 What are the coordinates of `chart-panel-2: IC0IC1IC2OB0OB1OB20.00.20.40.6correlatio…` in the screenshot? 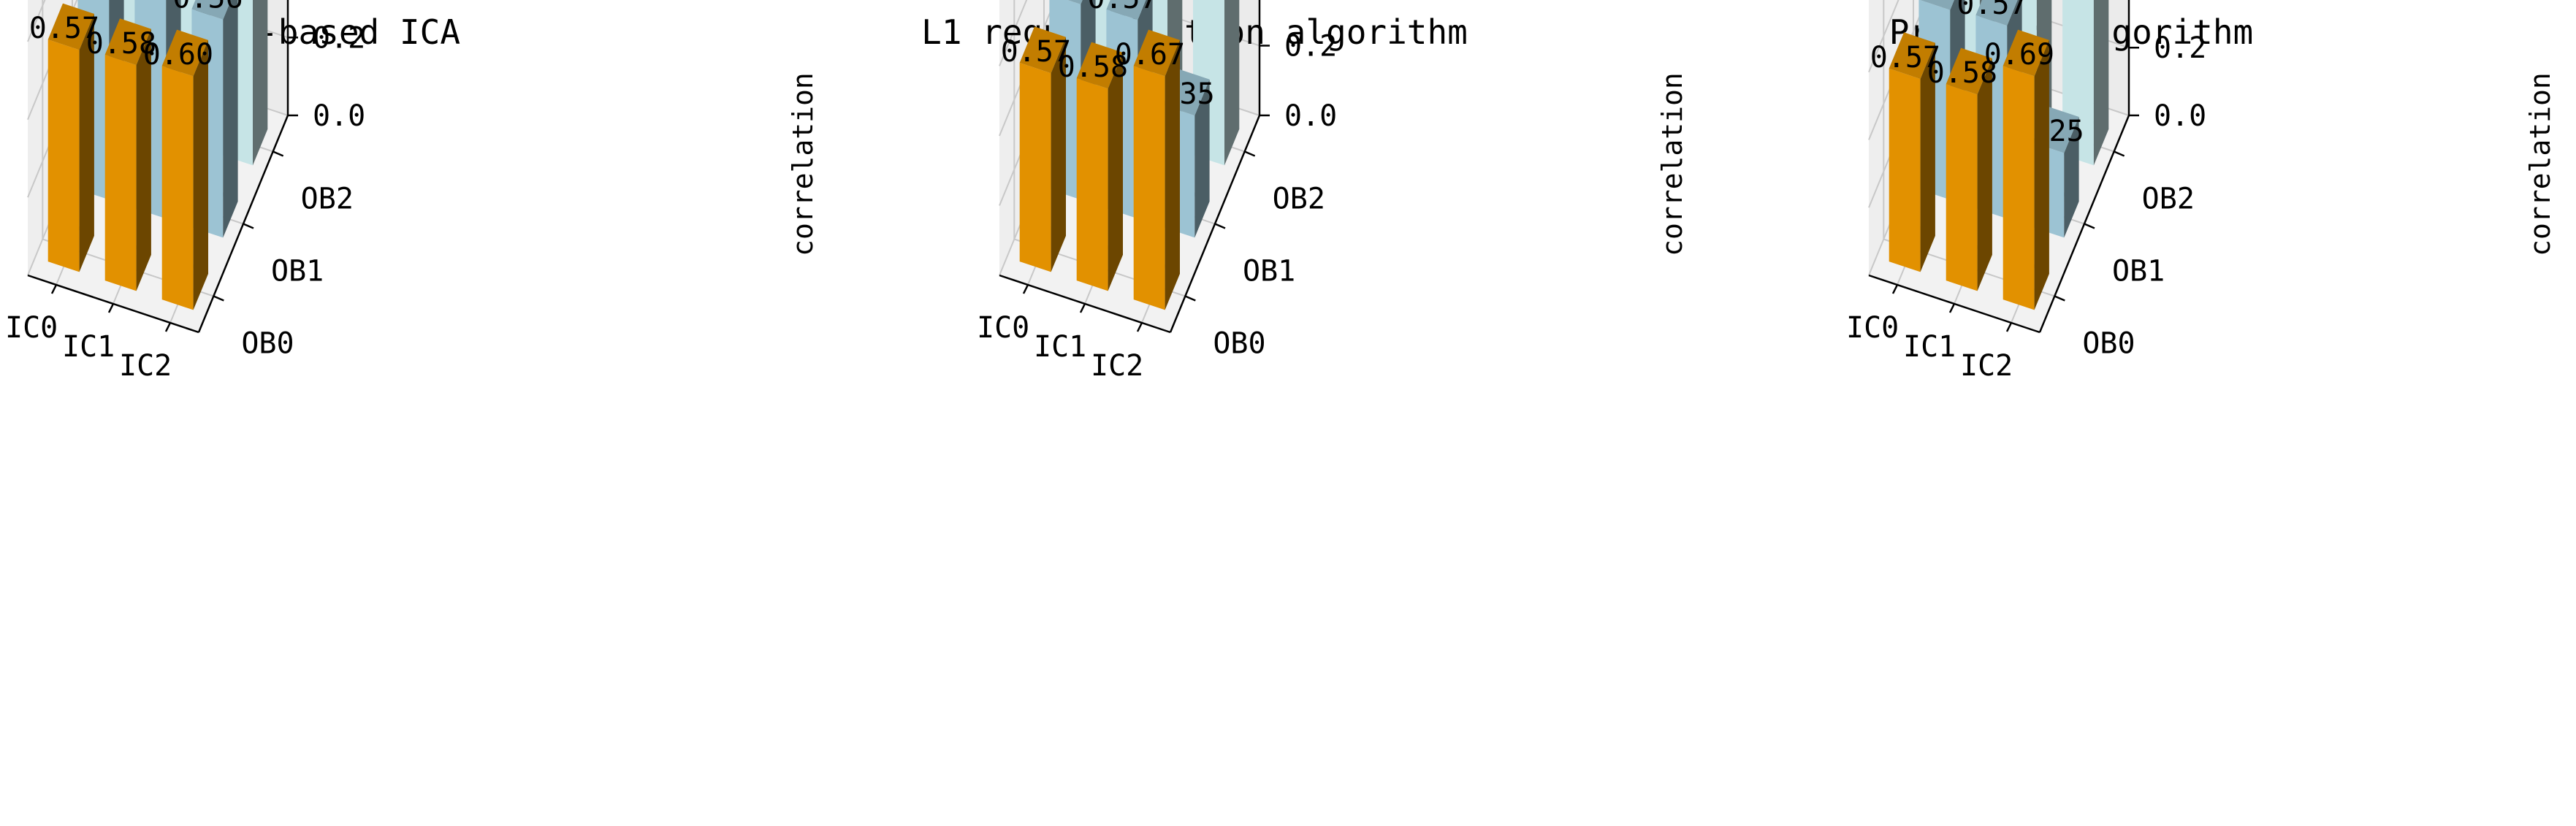 It's located at (2201, 191).